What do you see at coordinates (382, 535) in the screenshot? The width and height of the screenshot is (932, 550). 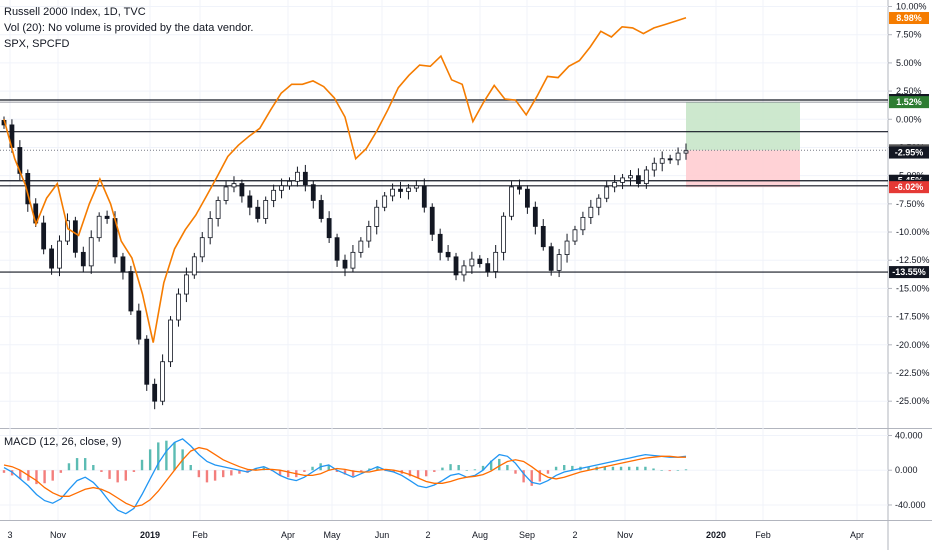 I see `x-tick-label: Jun` at bounding box center [382, 535].